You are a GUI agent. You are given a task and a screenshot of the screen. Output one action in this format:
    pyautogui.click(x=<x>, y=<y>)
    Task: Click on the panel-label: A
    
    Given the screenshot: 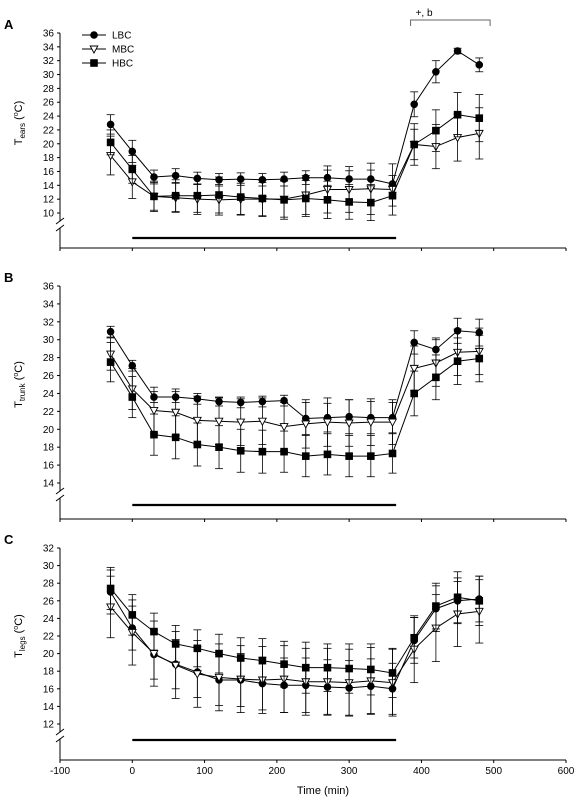 What is the action you would take?
    pyautogui.click(x=9, y=24)
    